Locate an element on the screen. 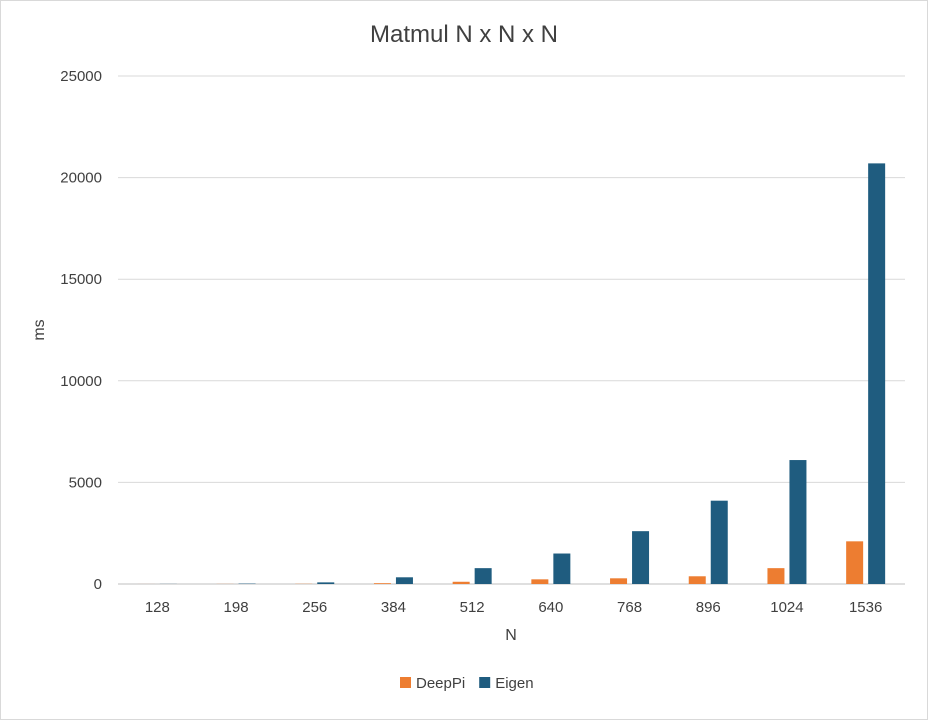 The width and height of the screenshot is (928, 720). x-tick-label: 256 is located at coordinates (314, 607).